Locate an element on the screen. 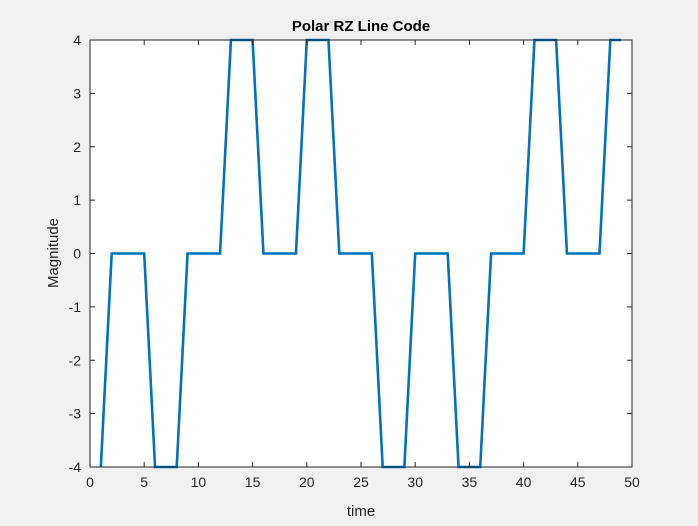 Image resolution: width=698 pixels, height=526 pixels. x-tick-label: 0 is located at coordinates (90, 482).